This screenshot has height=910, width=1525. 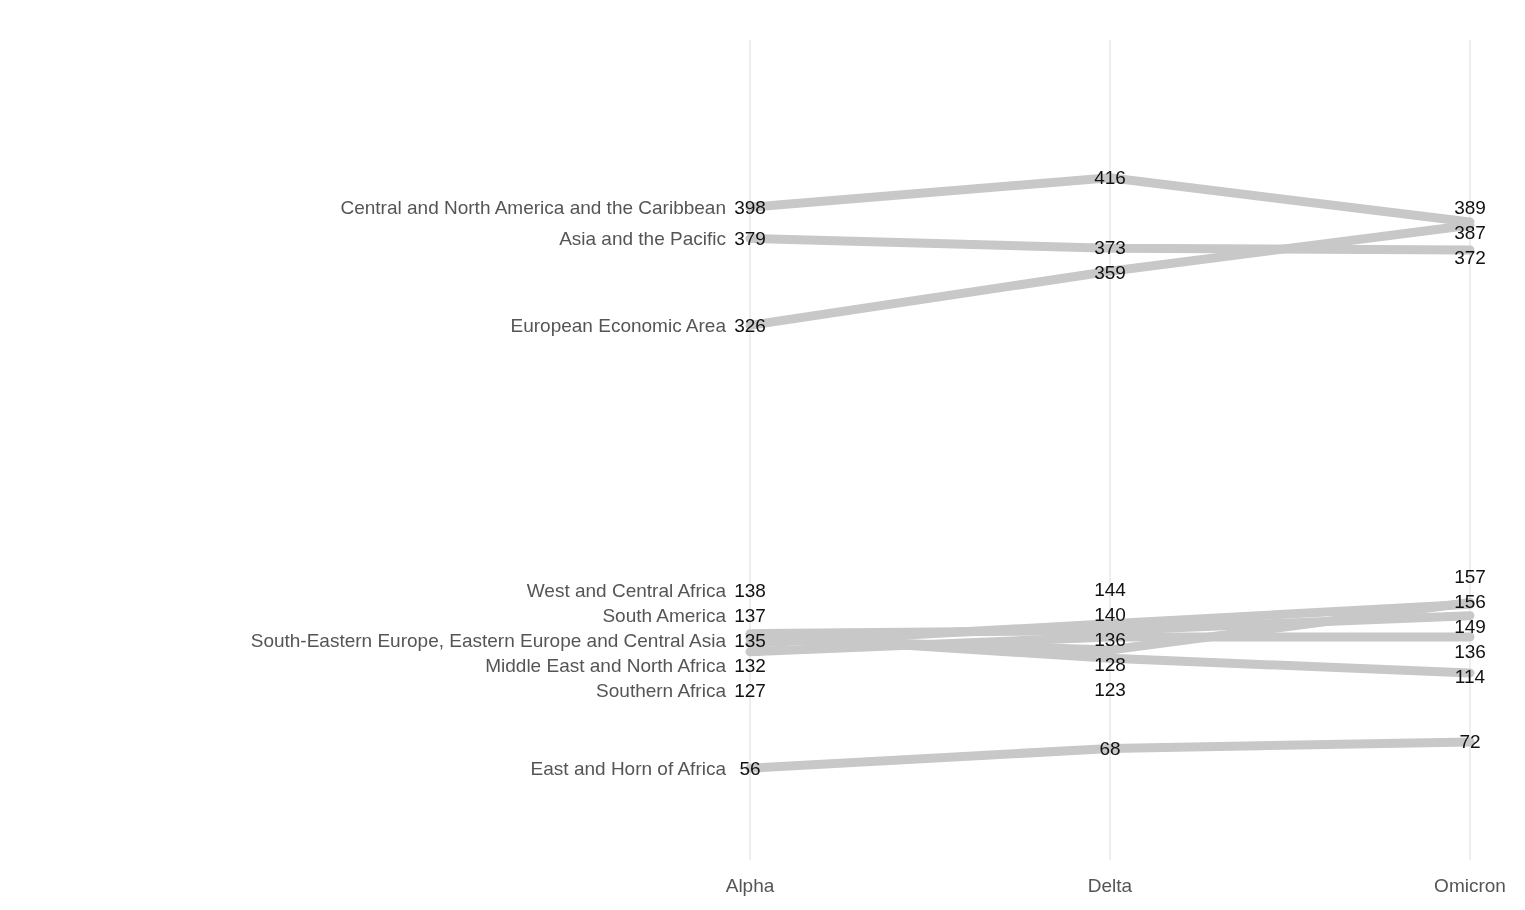 I want to click on data-label: 398, so click(x=750, y=207).